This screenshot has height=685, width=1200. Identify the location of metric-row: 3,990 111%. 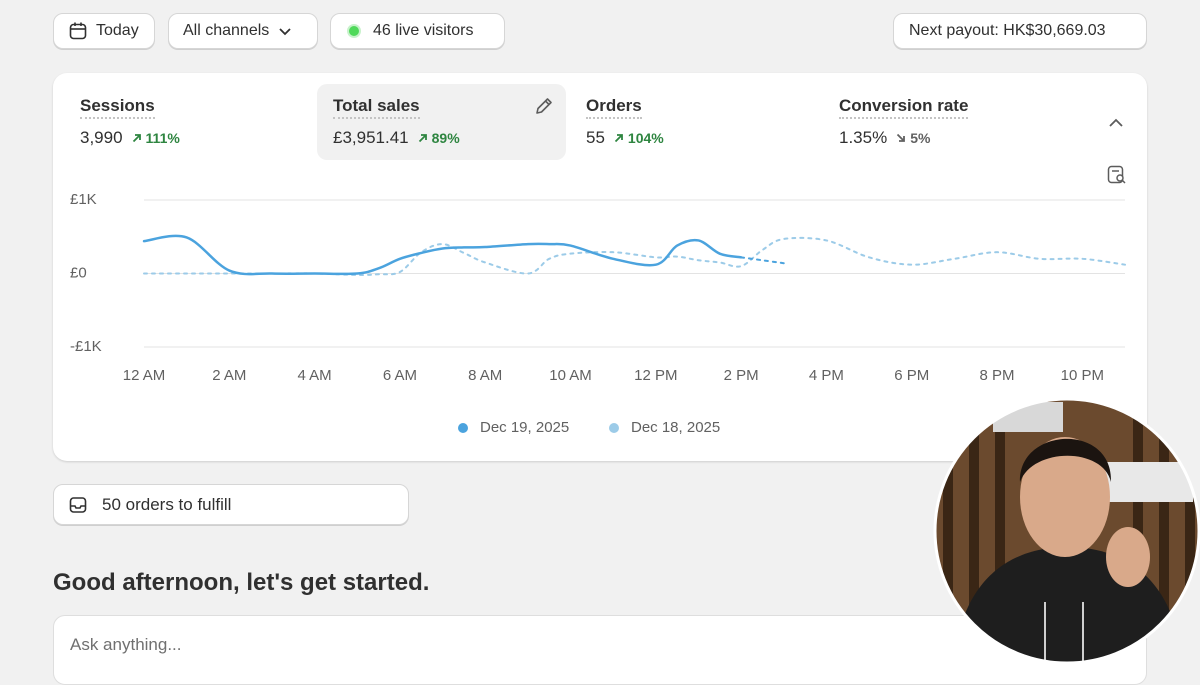
(188, 138).